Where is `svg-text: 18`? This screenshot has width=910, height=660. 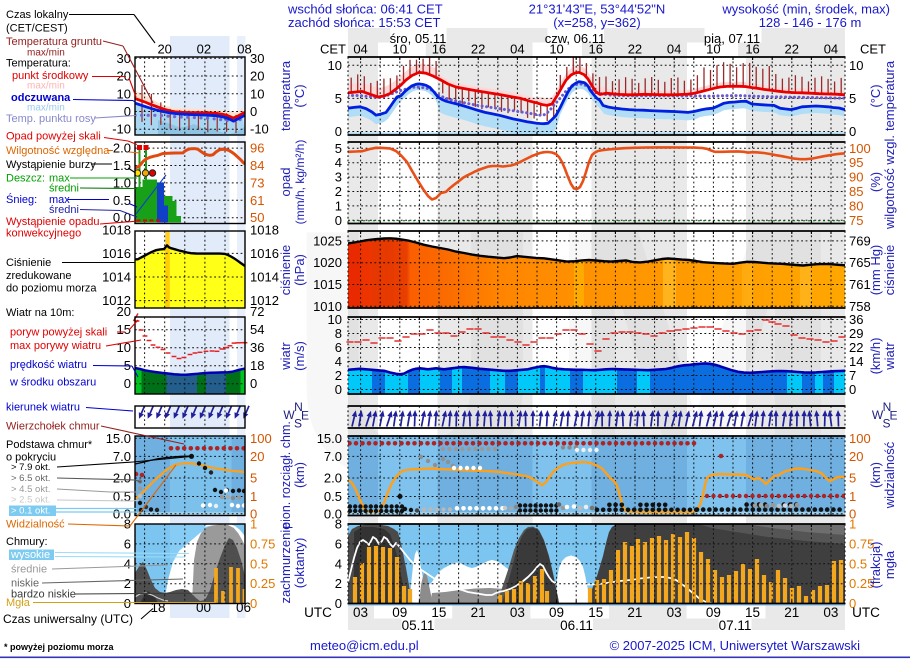 svg-text: 18 is located at coordinates (257, 365).